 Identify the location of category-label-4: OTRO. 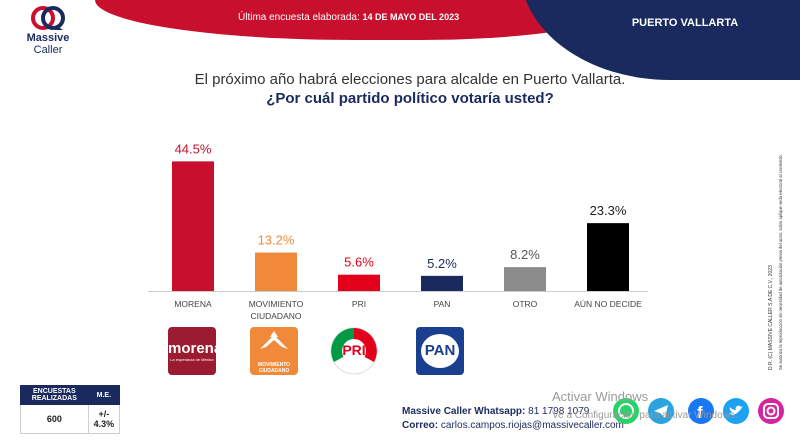
(525, 304).